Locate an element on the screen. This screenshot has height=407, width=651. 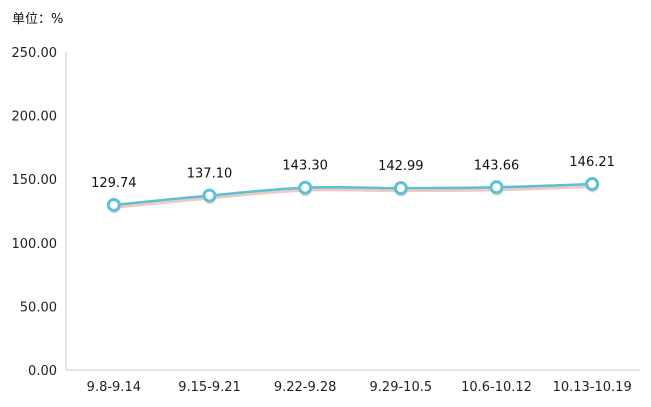
data-points is located at coordinates (353, 195).